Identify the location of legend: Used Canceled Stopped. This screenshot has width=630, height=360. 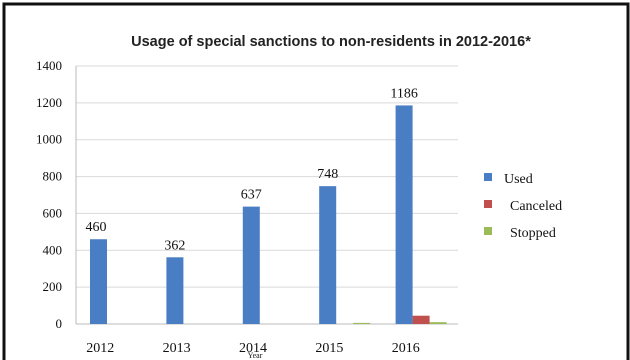
(523, 206).